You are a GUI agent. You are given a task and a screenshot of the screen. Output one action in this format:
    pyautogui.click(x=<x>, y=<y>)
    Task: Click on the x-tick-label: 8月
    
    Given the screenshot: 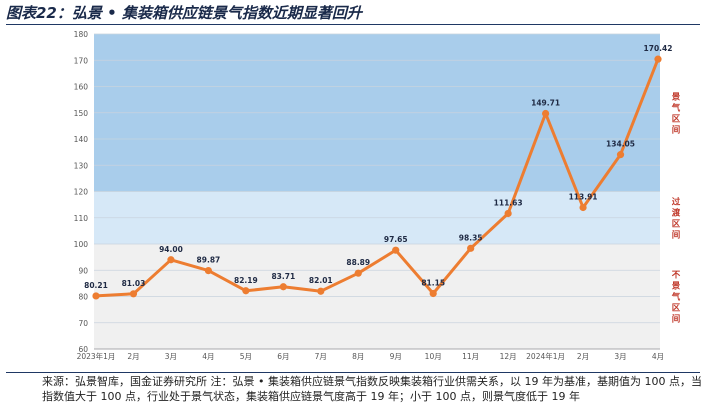 What is the action you would take?
    pyautogui.click(x=358, y=356)
    